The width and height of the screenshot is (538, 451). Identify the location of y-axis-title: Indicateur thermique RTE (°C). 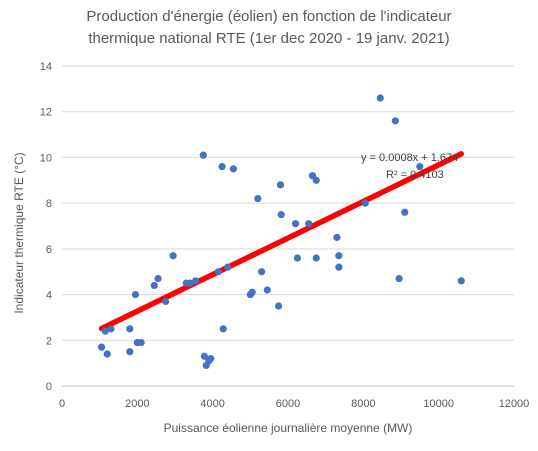
(19, 232).